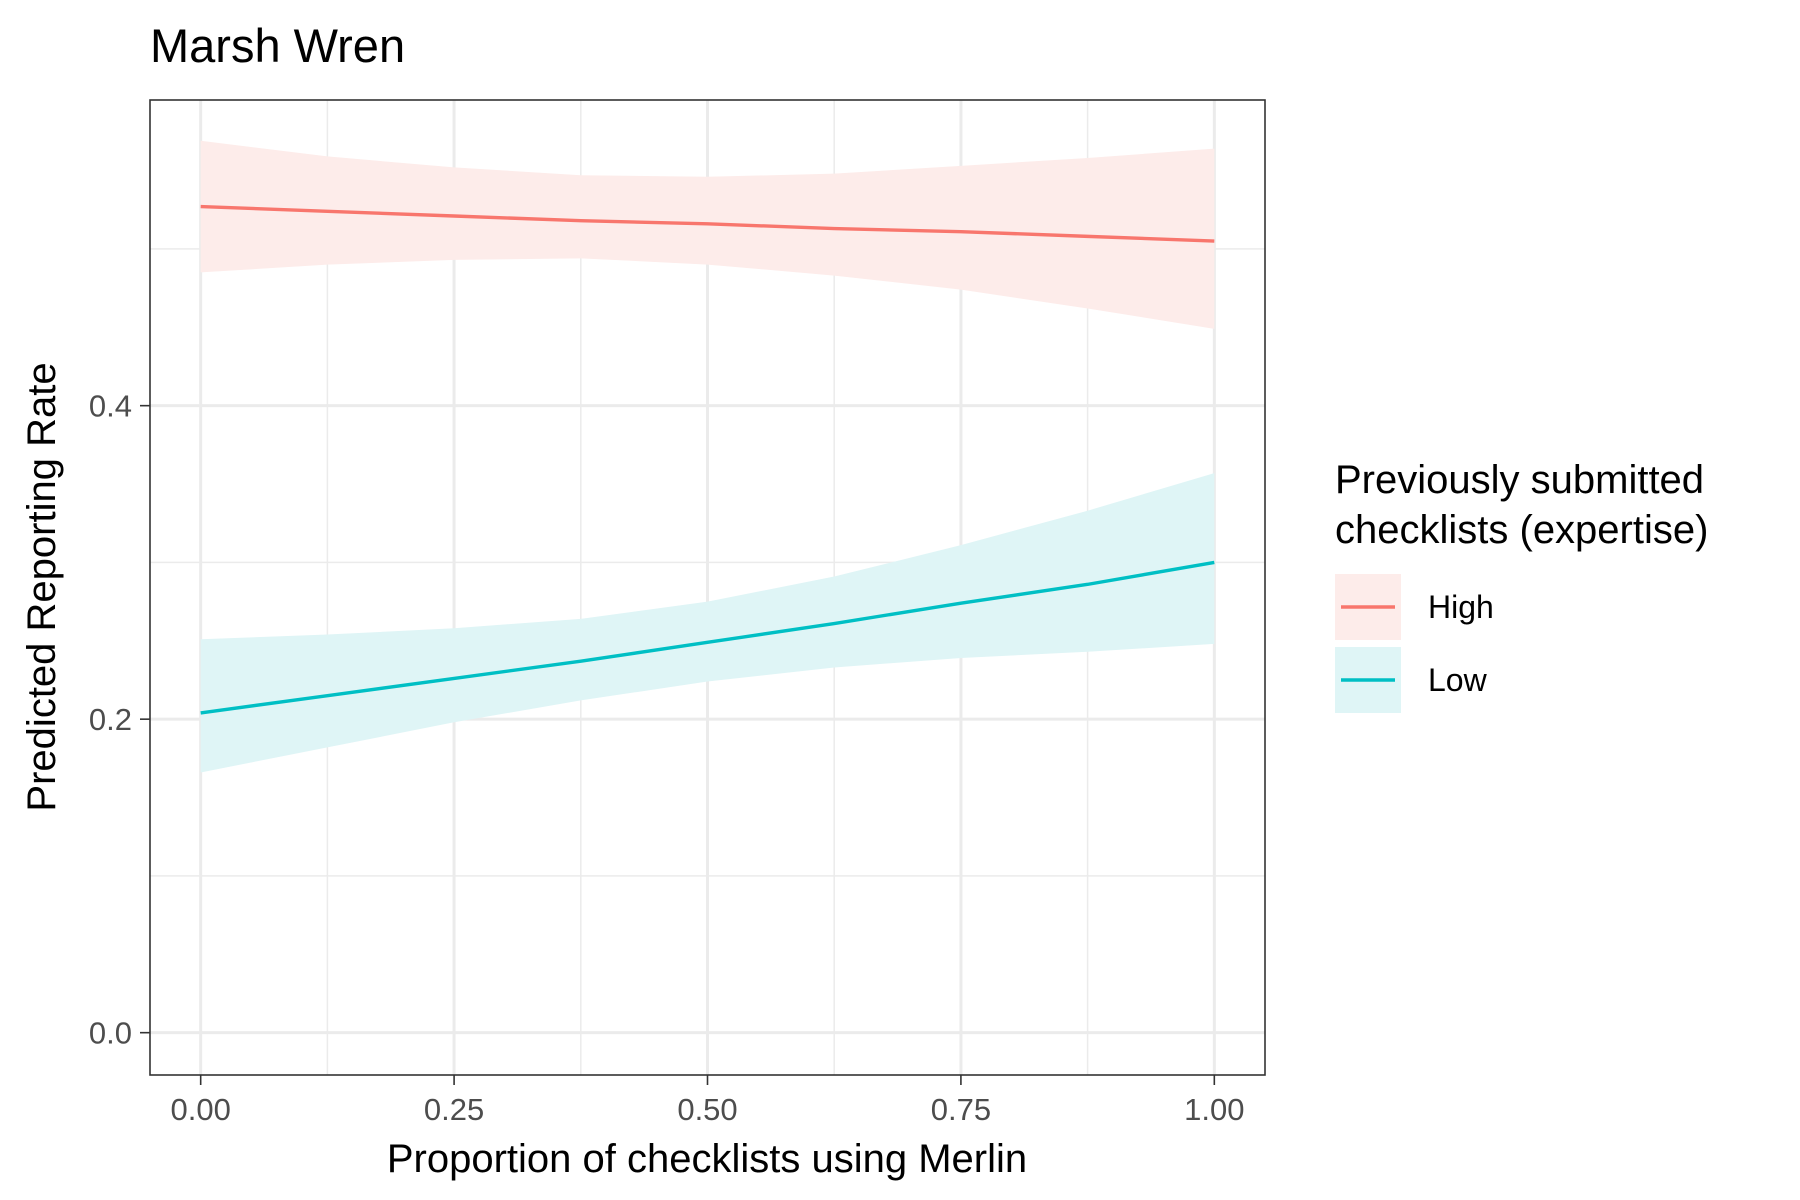 The height and width of the screenshot is (1200, 1800). What do you see at coordinates (1414, 643) in the screenshot?
I see `legend-items: High Low` at bounding box center [1414, 643].